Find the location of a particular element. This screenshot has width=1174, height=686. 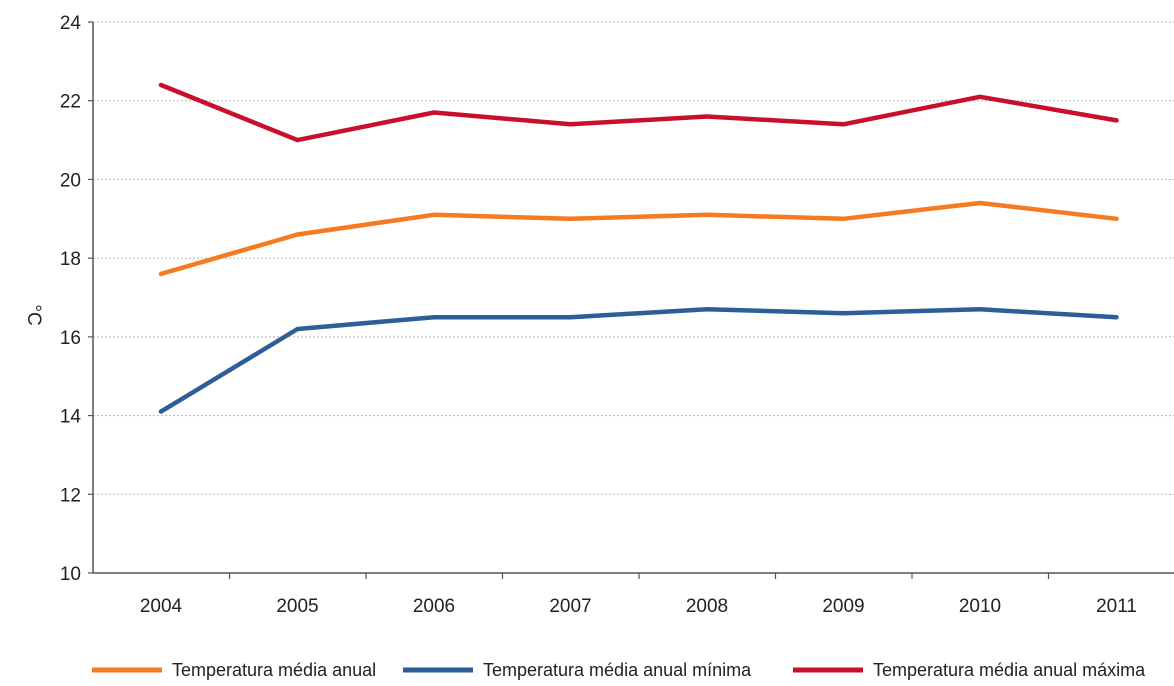

y-tick-label: 24 is located at coordinates (71, 23).